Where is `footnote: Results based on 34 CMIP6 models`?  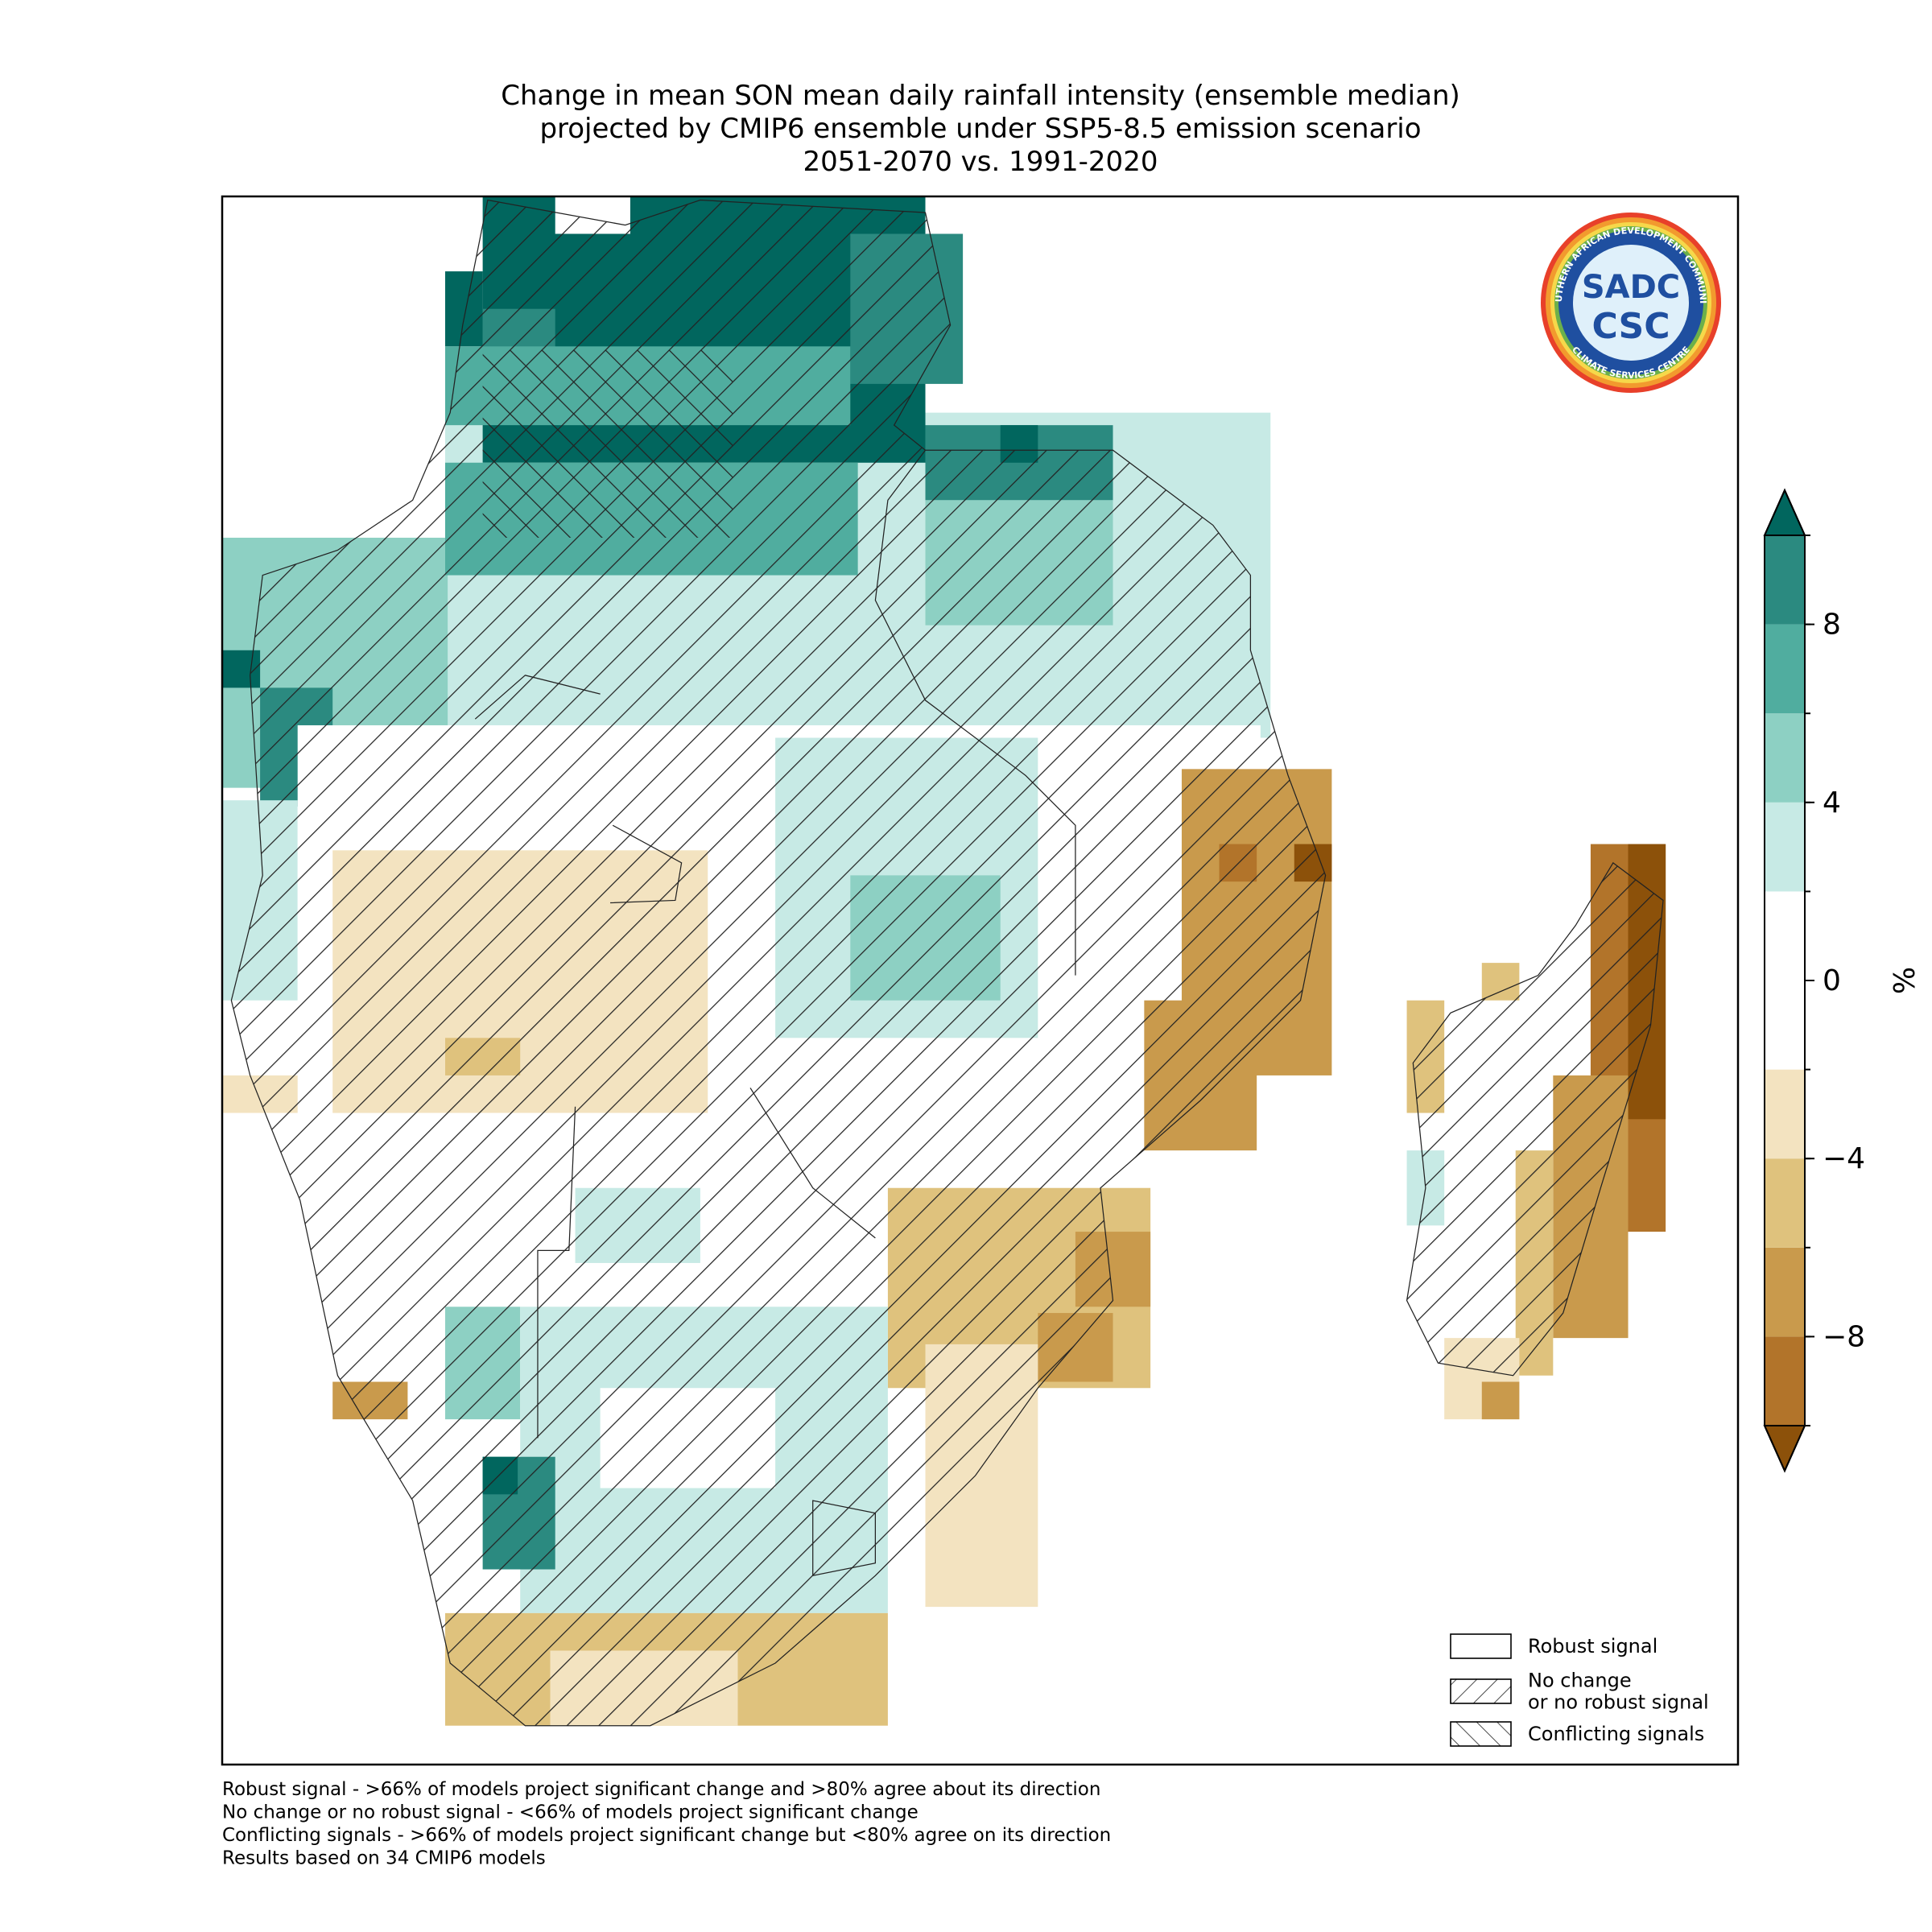
footnote: Results based on 34 CMIP6 models is located at coordinates (384, 1858).